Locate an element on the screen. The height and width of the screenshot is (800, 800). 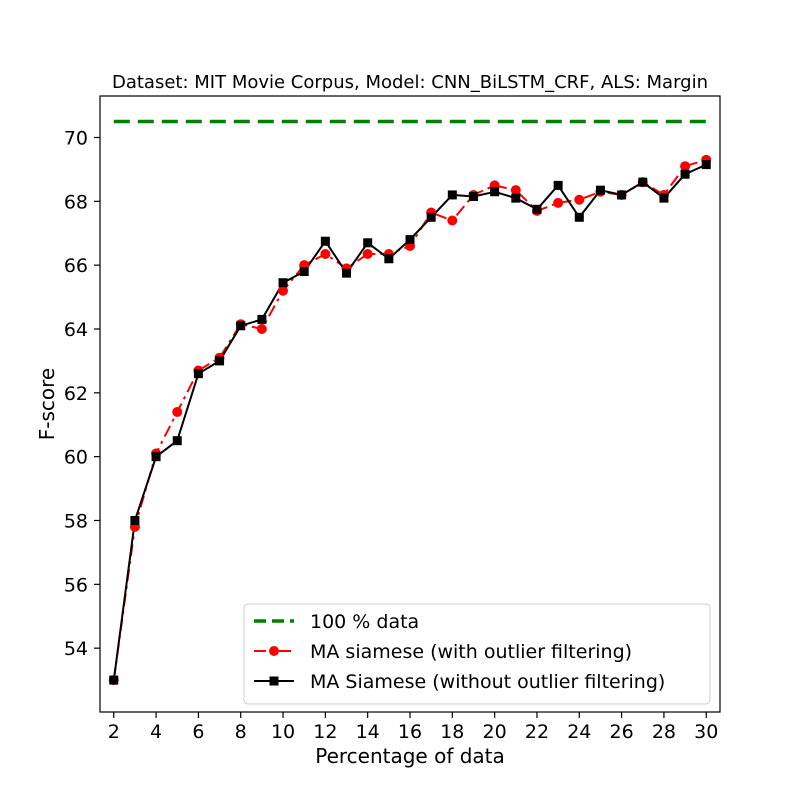
x-tick-label: 26 is located at coordinates (622, 732).